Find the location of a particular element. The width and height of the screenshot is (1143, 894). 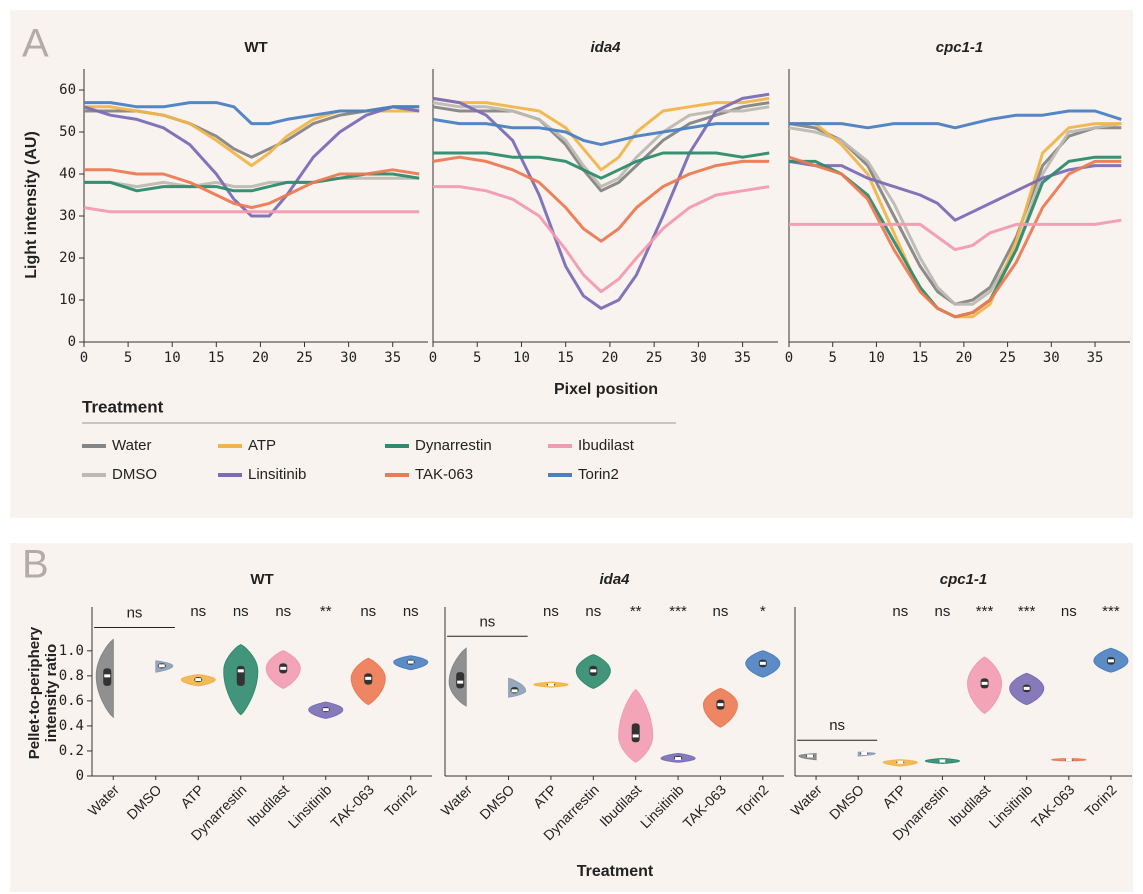

legend-label: Dynarrestin is located at coordinates (453, 445).